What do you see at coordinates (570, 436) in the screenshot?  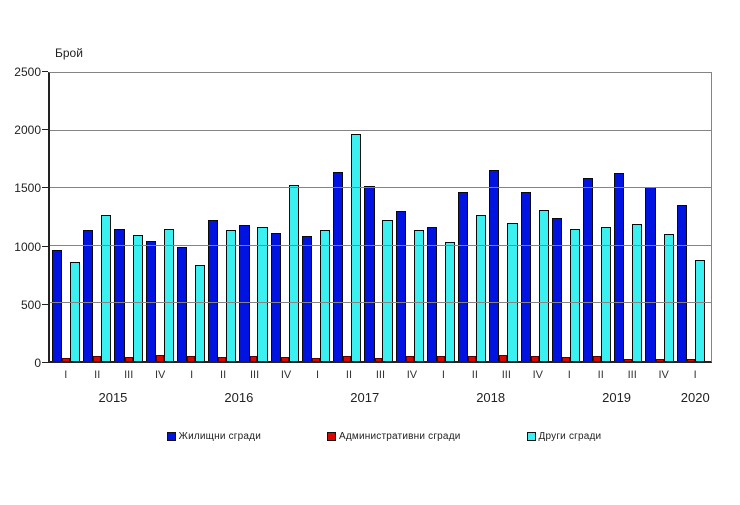 I see `legend-label: Други сгради` at bounding box center [570, 436].